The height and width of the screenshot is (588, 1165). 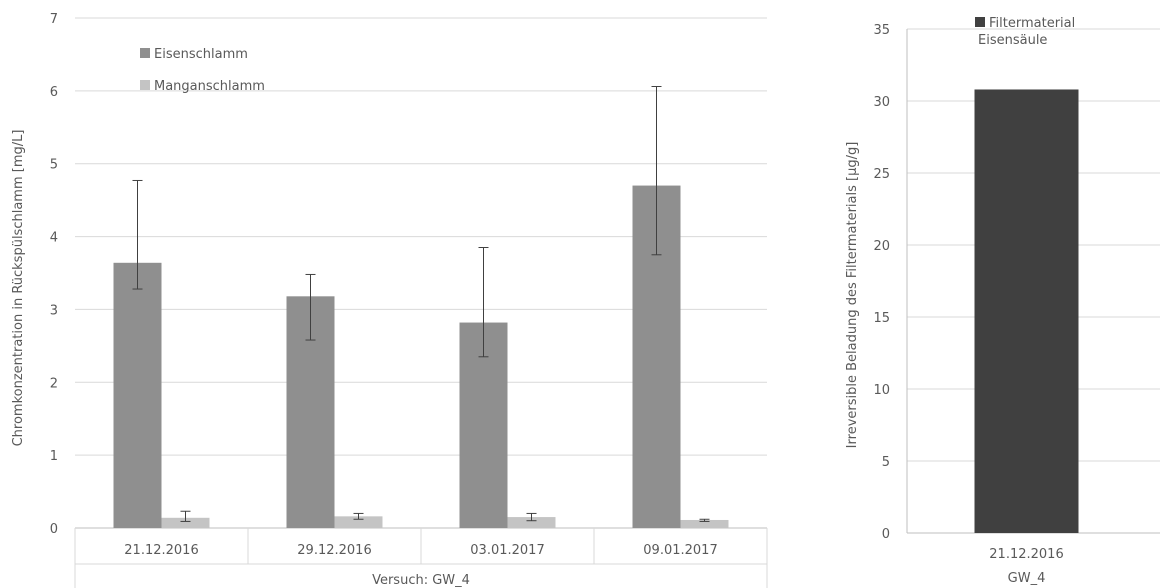 I want to click on right-category-labels: 21.12.2016 GW_4, so click(x=1026, y=566).